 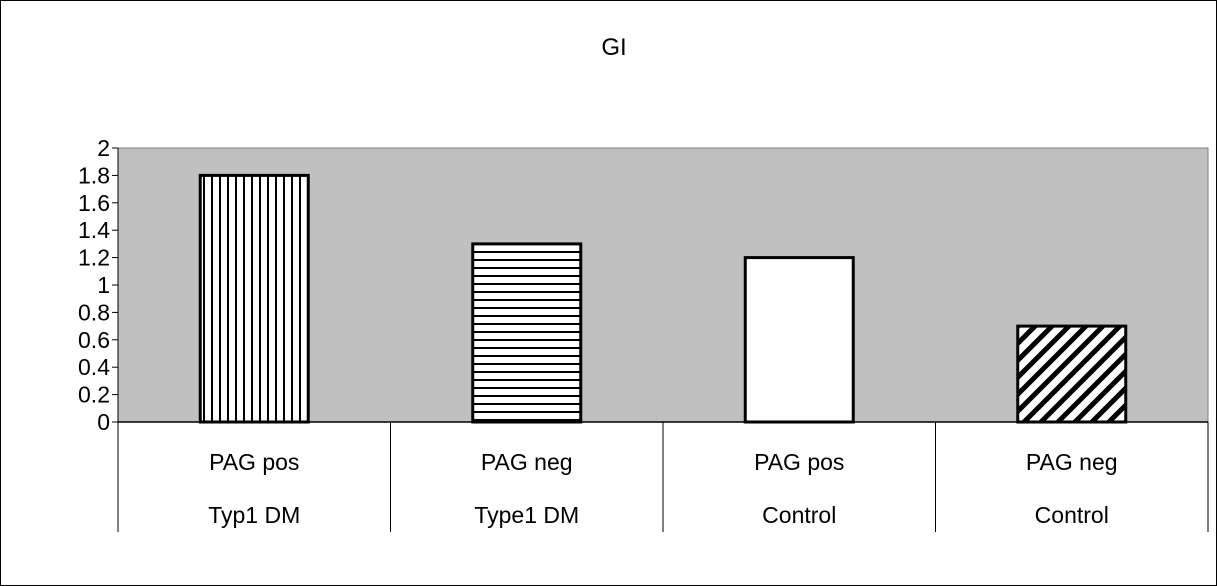 I want to click on y-tick-label: 2, so click(x=103, y=148).